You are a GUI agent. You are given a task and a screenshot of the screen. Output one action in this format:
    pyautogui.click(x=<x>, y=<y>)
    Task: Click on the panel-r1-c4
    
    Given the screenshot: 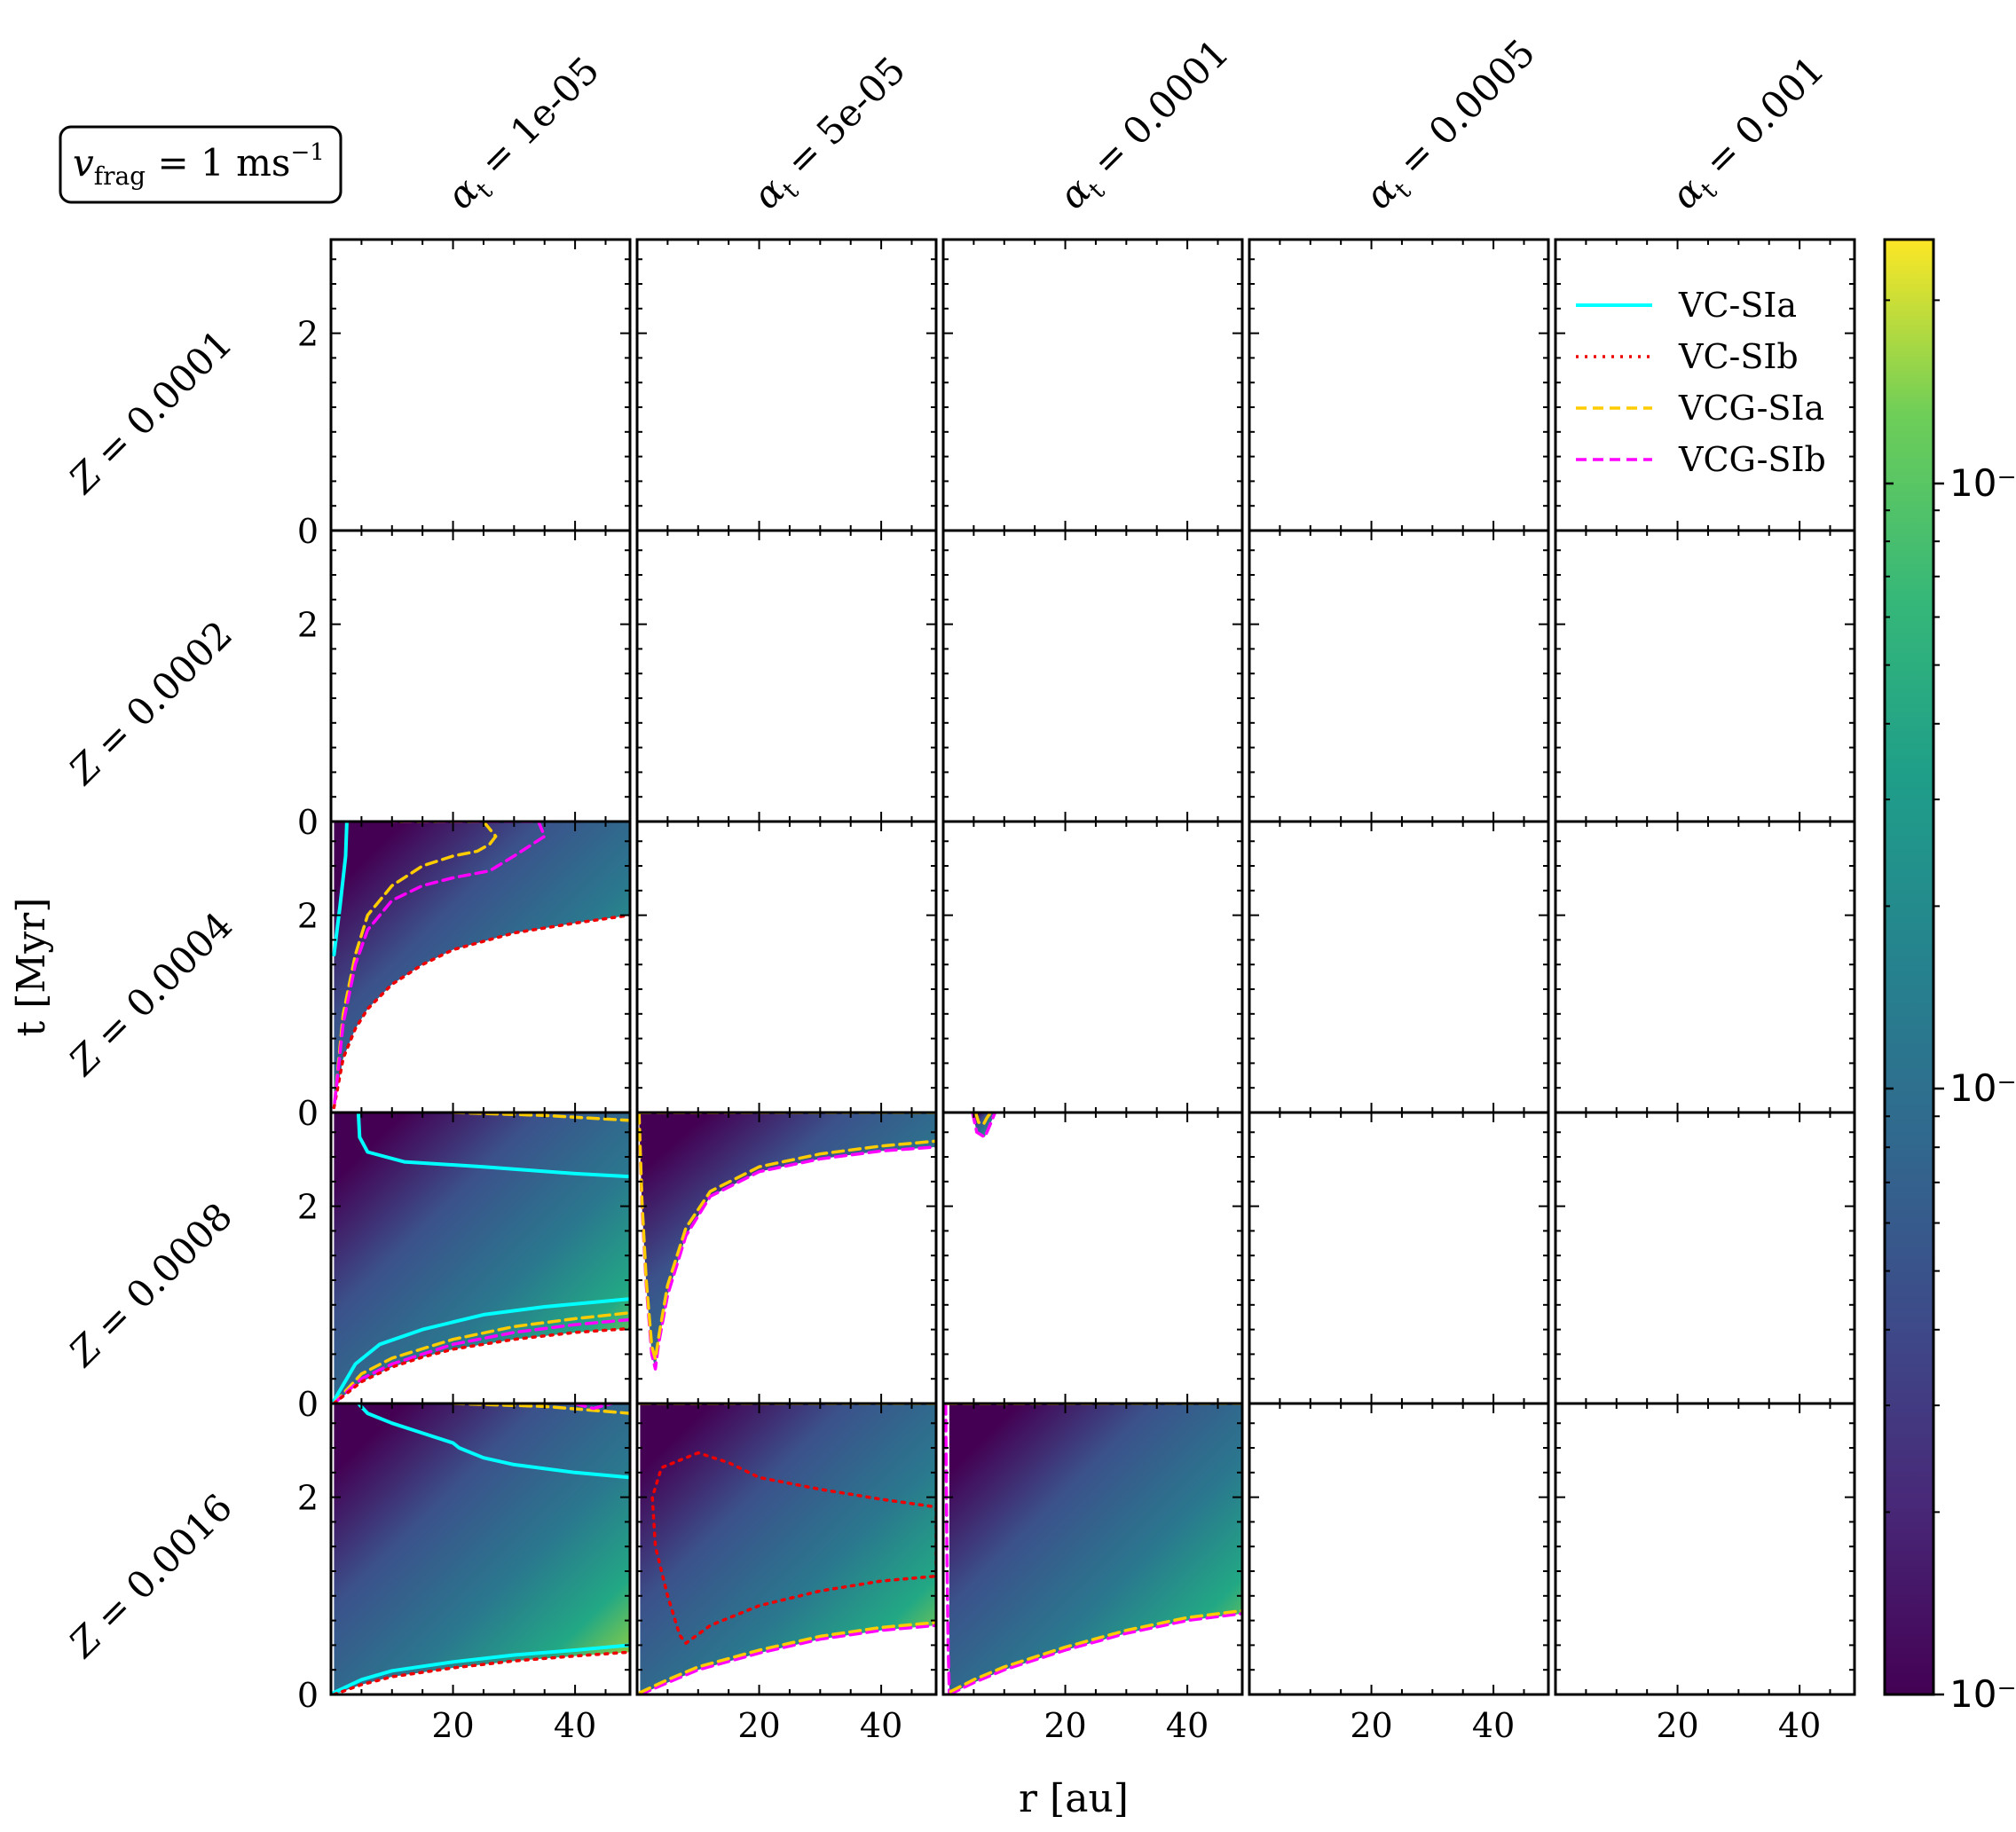 What is the action you would take?
    pyautogui.click(x=1705, y=676)
    